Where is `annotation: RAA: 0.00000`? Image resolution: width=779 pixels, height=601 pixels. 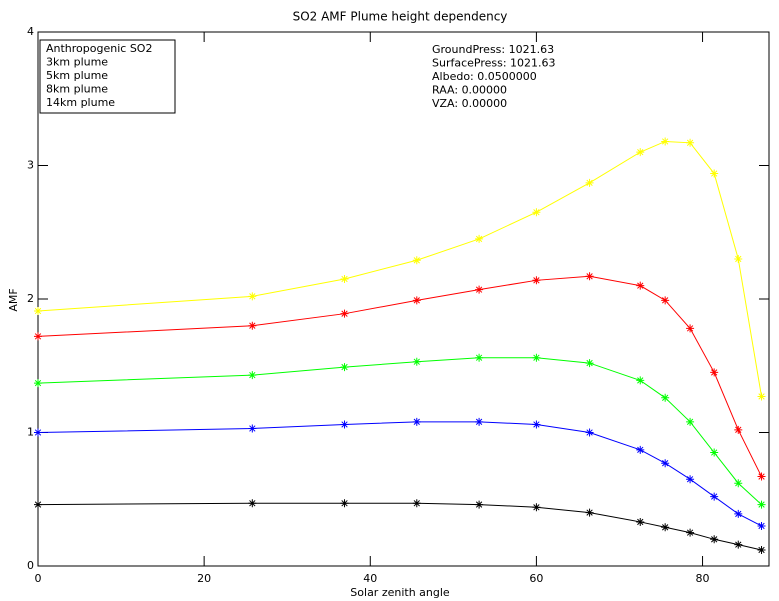
annotation: RAA: 0.00000 is located at coordinates (469, 90).